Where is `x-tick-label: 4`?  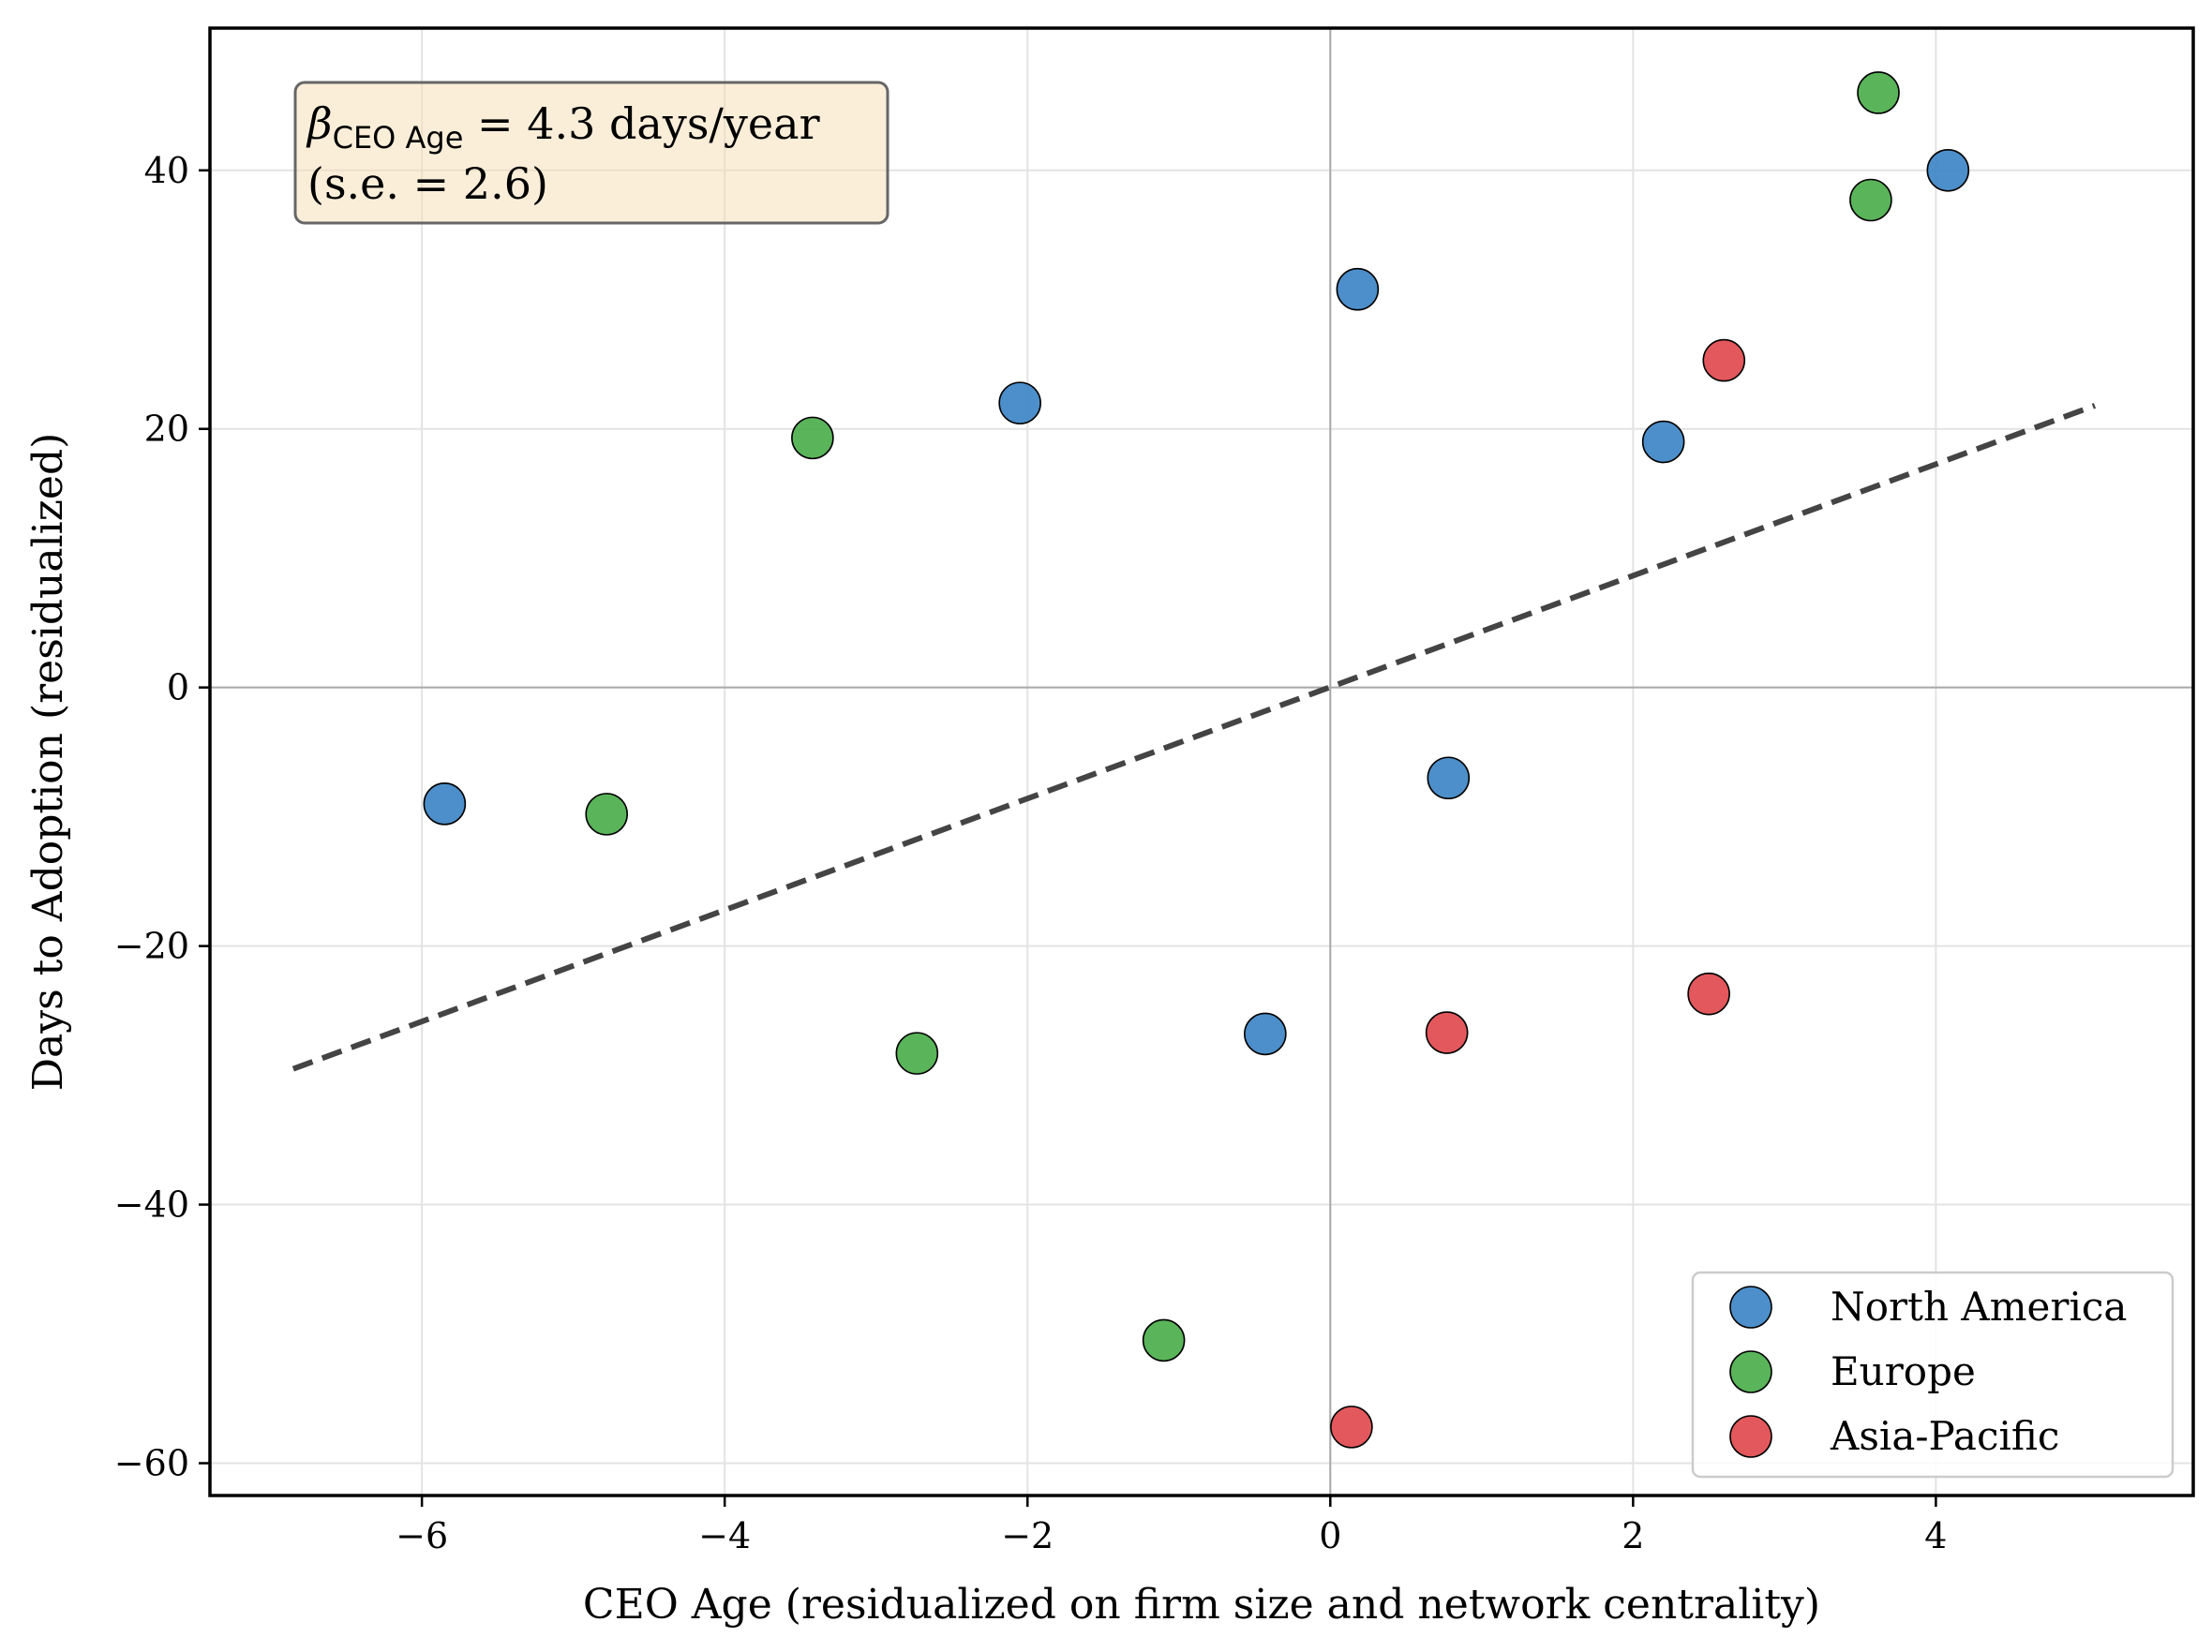
x-tick-label: 4 is located at coordinates (1935, 1535).